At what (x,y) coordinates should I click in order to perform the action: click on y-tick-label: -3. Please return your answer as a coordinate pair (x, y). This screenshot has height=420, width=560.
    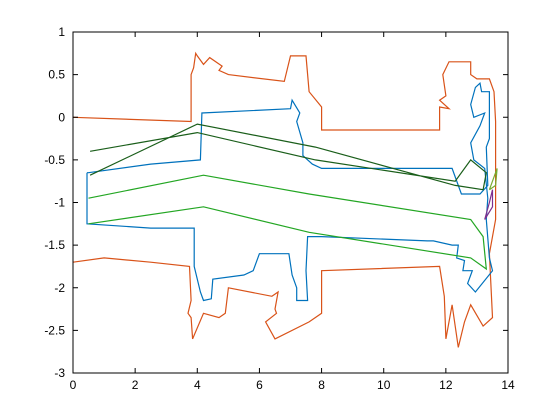
    Looking at the image, I should click on (59, 373).